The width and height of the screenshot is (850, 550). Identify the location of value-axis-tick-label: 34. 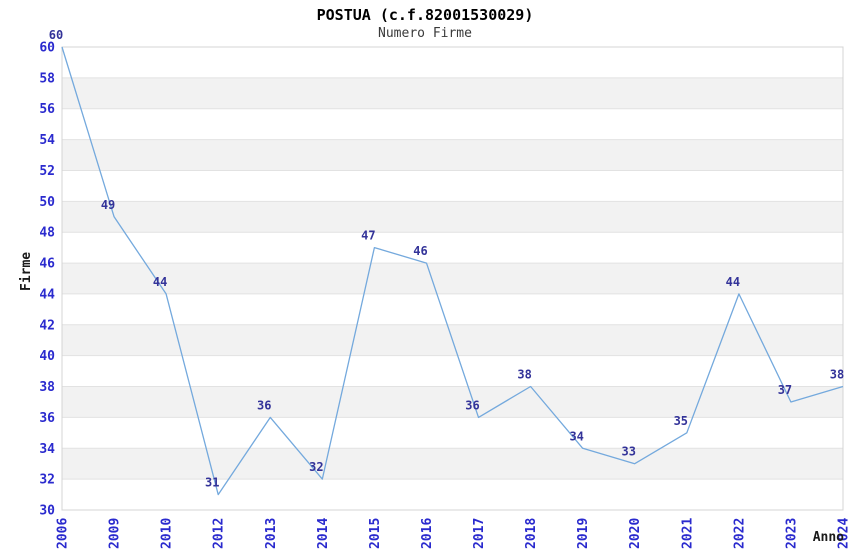
(47, 449).